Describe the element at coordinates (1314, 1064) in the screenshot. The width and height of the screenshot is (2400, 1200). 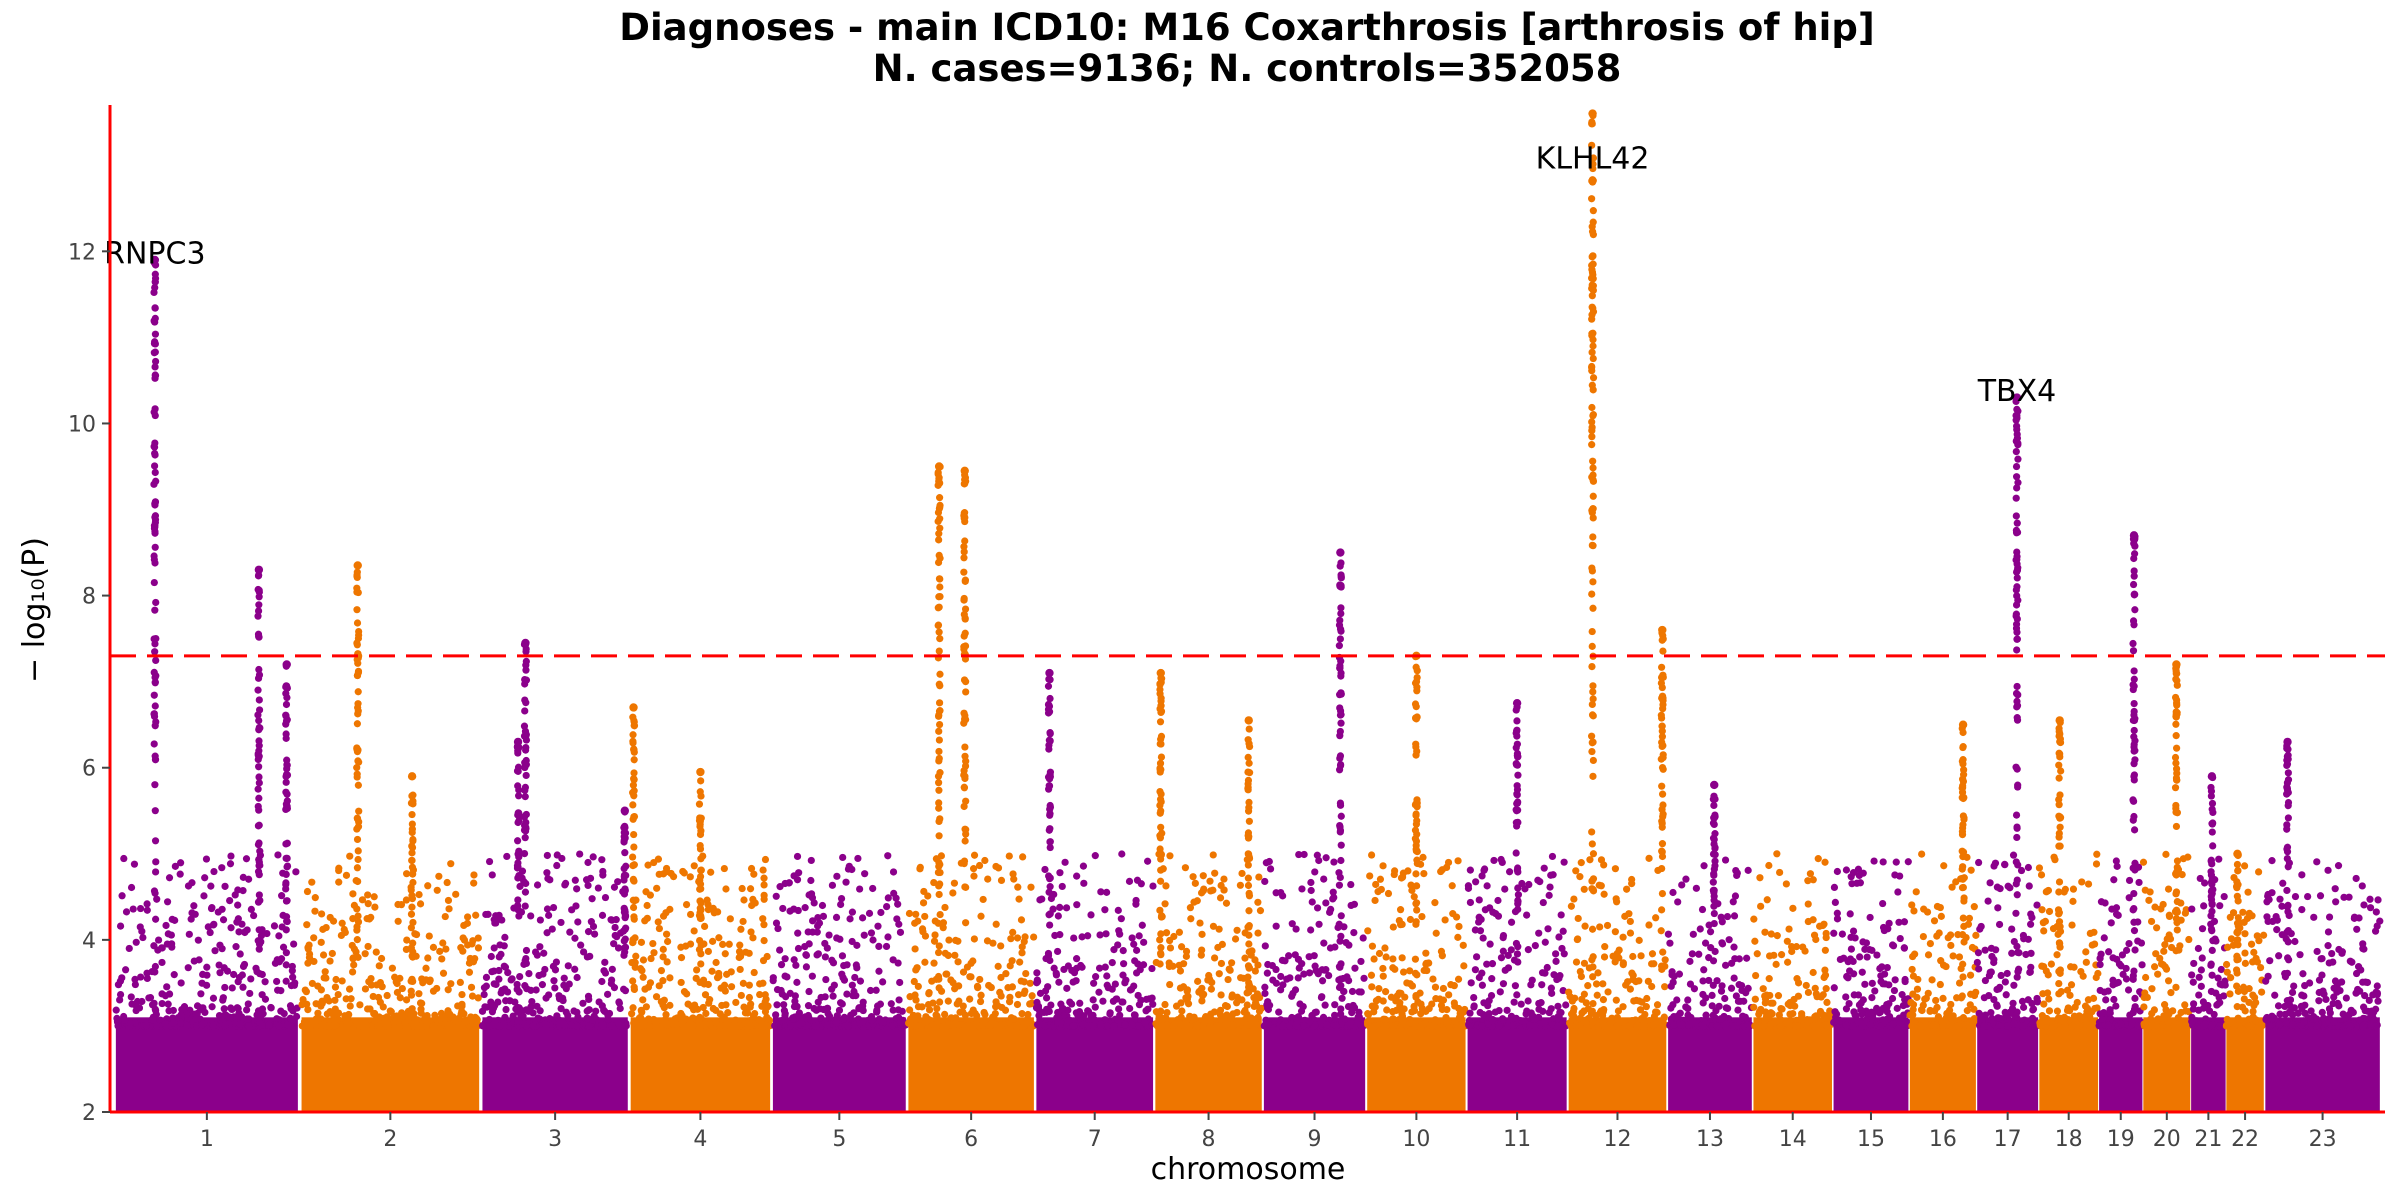
I see `background-band-chr9` at that location.